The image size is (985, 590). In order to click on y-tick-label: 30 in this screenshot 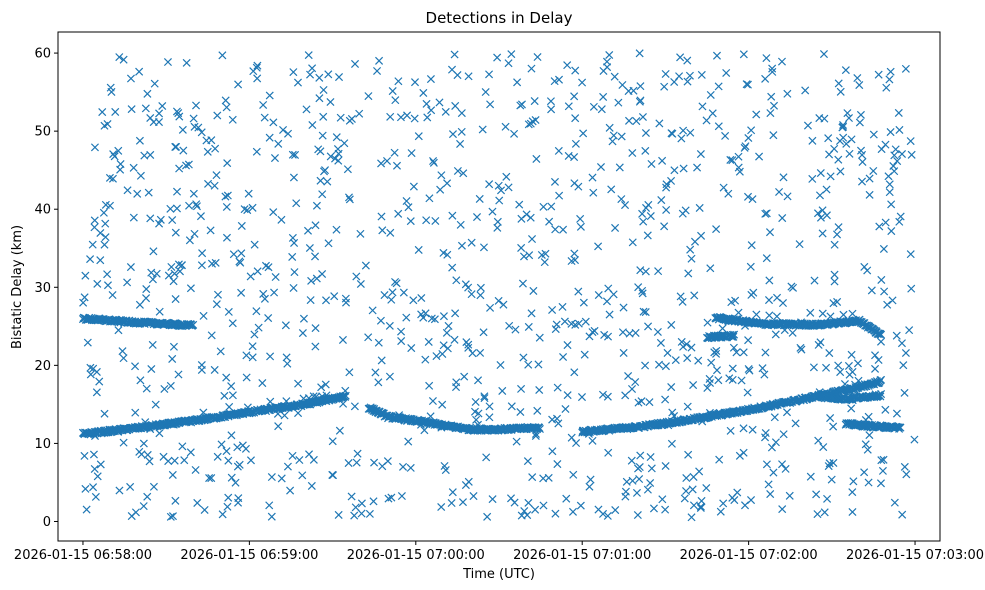, I will do `click(42, 288)`.